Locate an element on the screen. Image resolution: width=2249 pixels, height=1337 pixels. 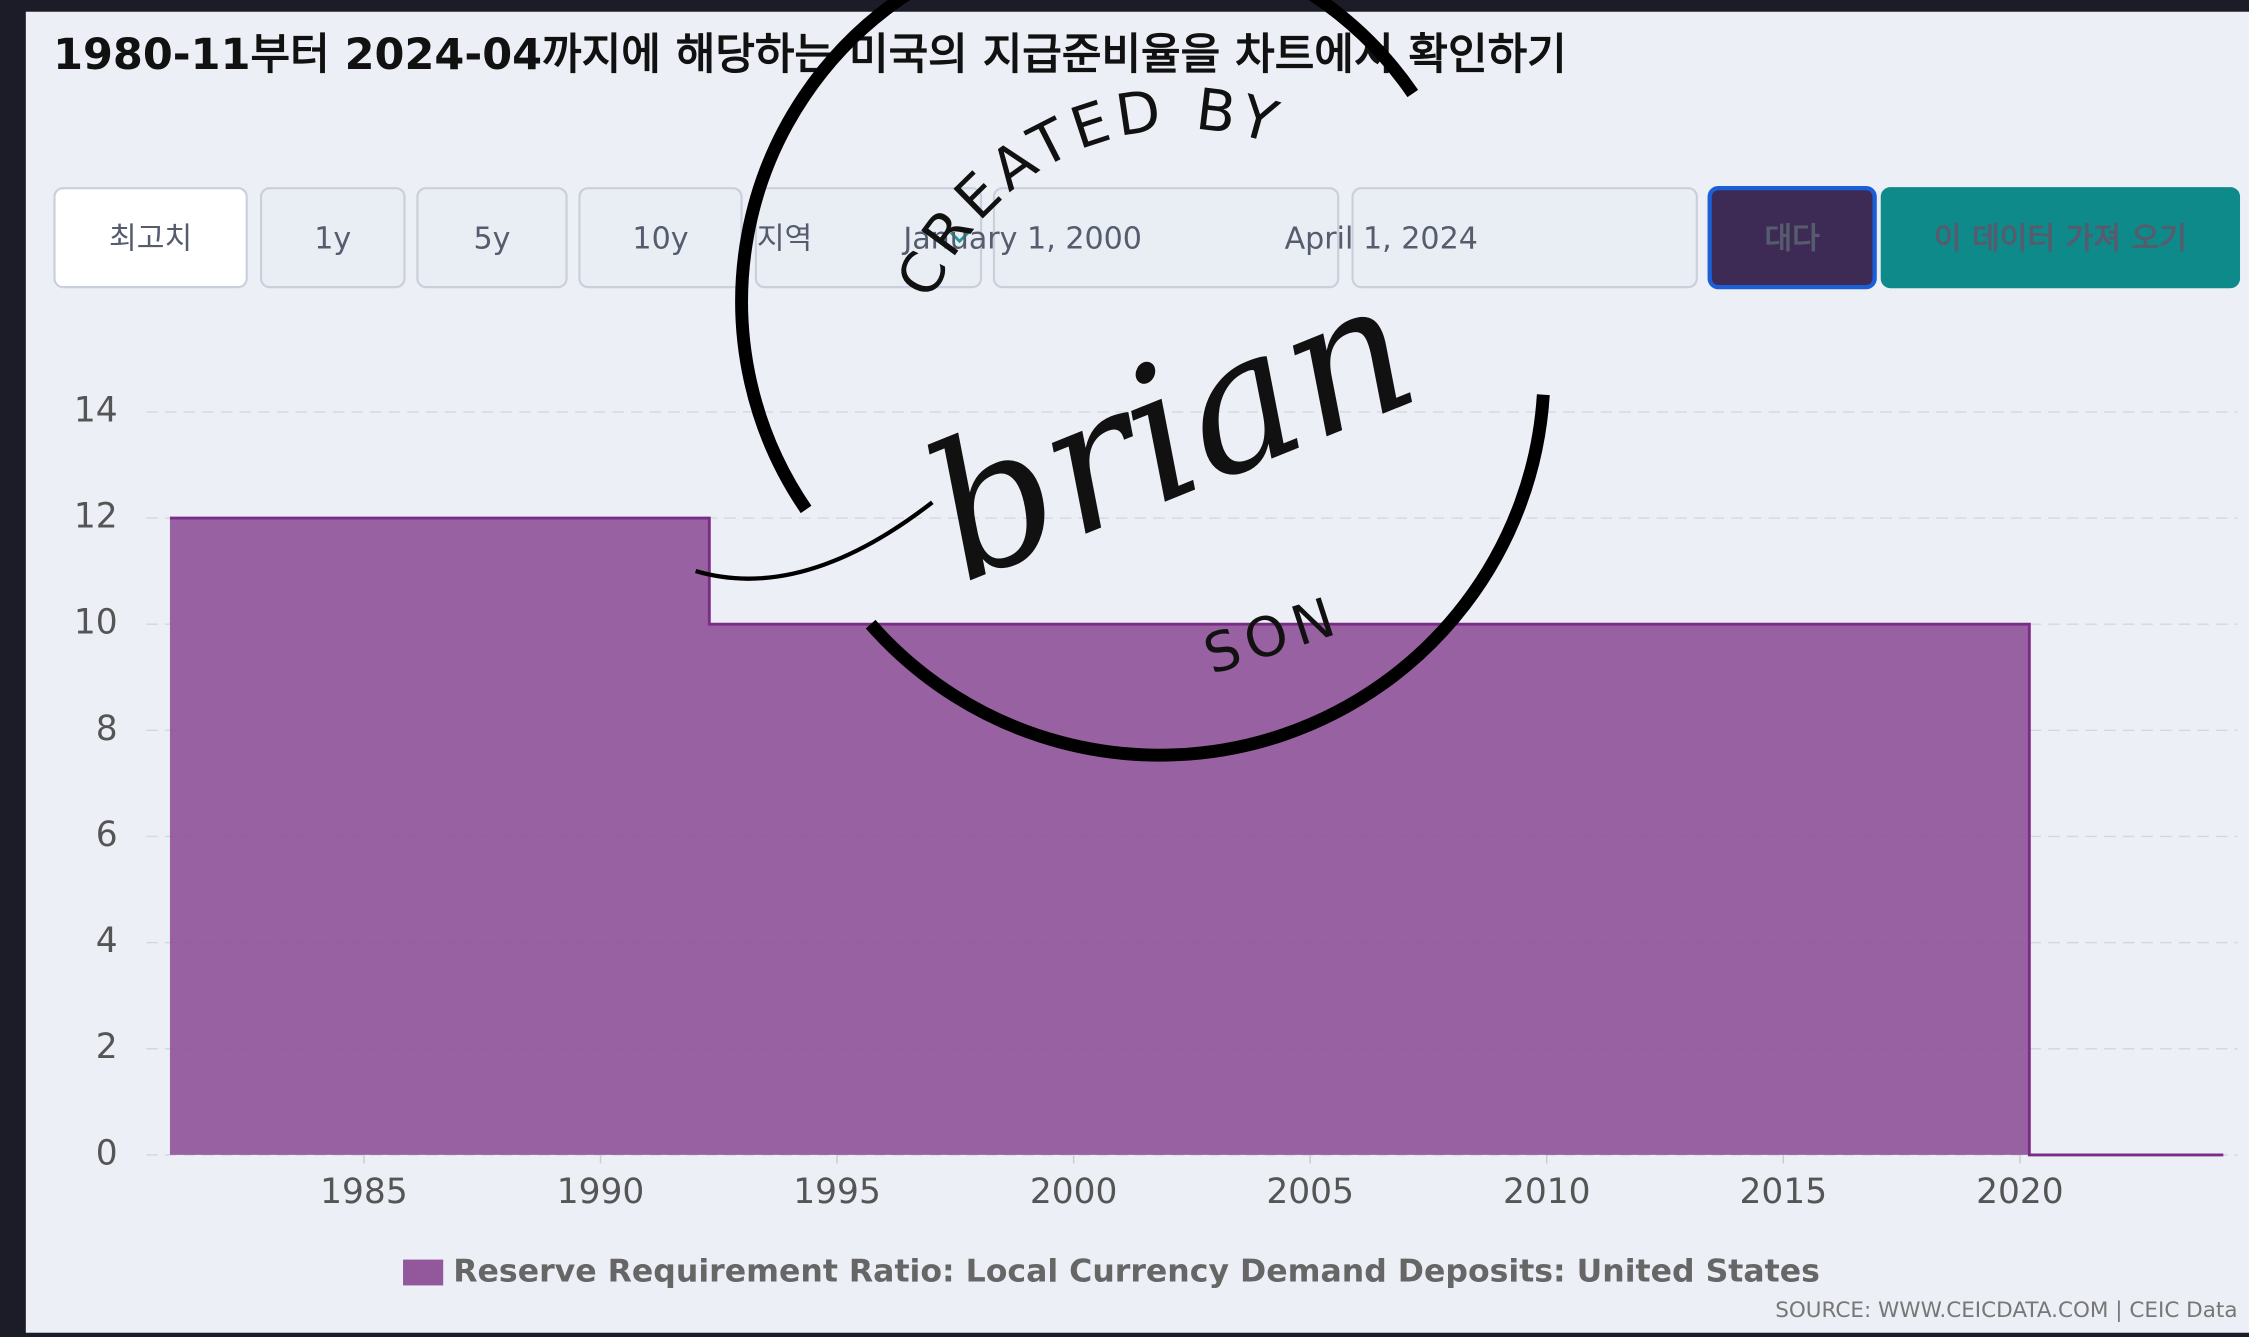
button-label: 최고치 is located at coordinates (150, 238).